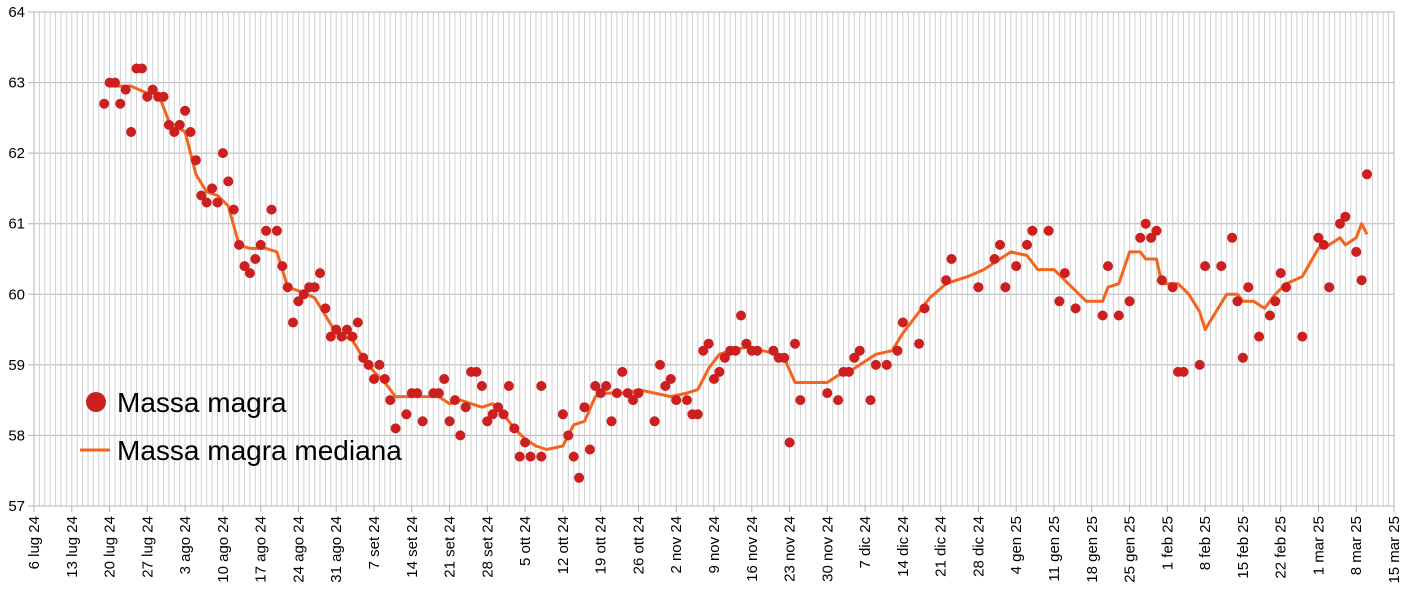 The height and width of the screenshot is (612, 1415). Describe the element at coordinates (752, 549) in the screenshot. I see `x-tick-label: 16 nov 24` at that location.